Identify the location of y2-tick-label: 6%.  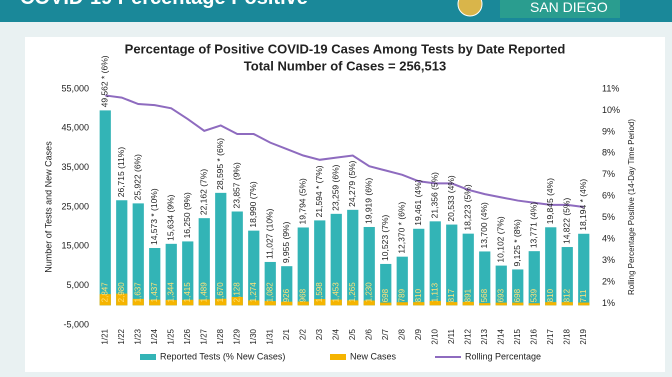
(608, 196).